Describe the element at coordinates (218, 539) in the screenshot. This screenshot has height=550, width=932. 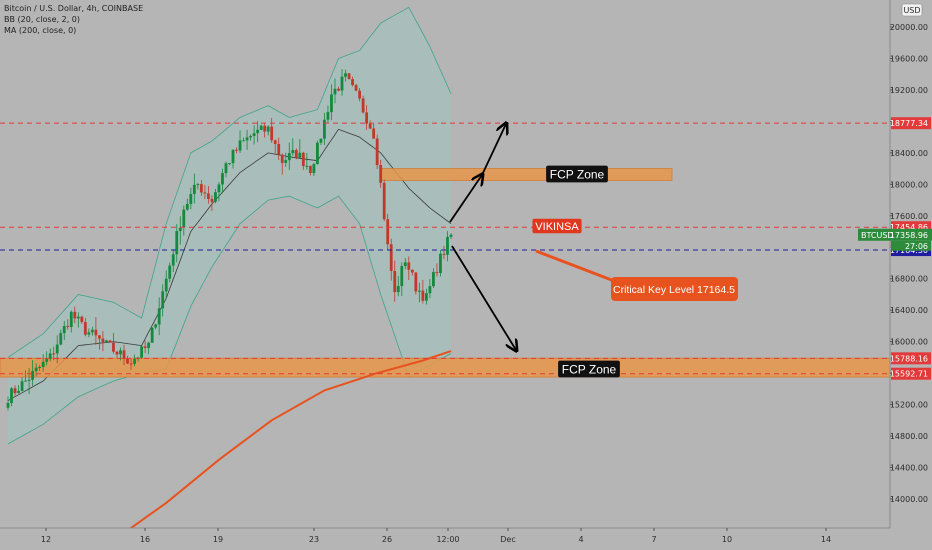
I see `time-tick-label: 19` at that location.